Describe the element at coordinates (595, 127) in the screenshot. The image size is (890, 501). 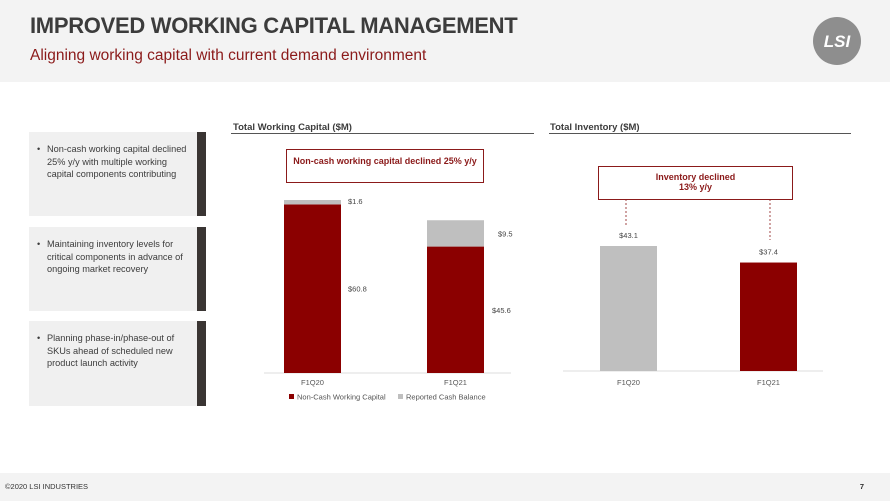
I see `chart-title-inventory: Total Inventory ($M)` at that location.